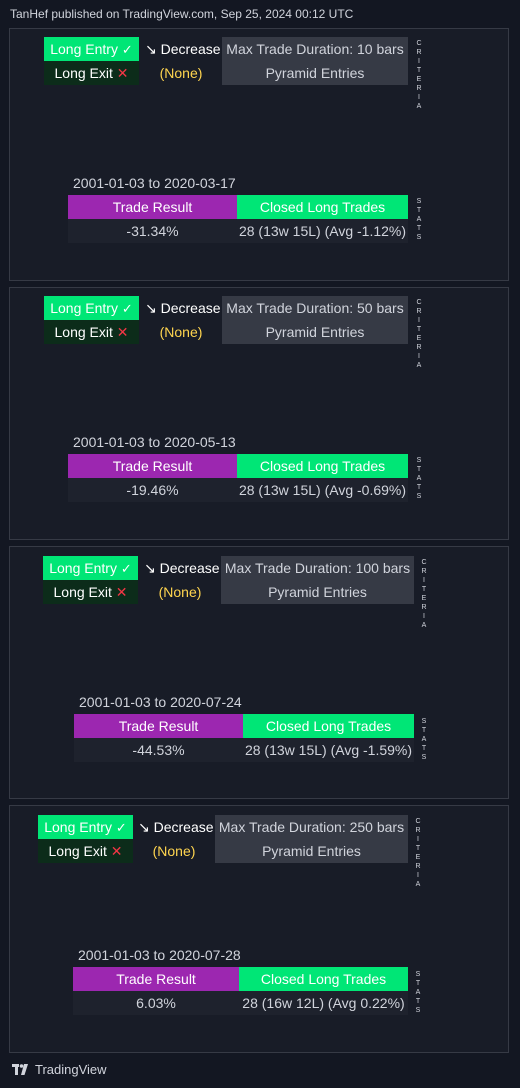 The image size is (520, 1088). What do you see at coordinates (152, 490) in the screenshot?
I see `trade-result-value: -19.46%` at bounding box center [152, 490].